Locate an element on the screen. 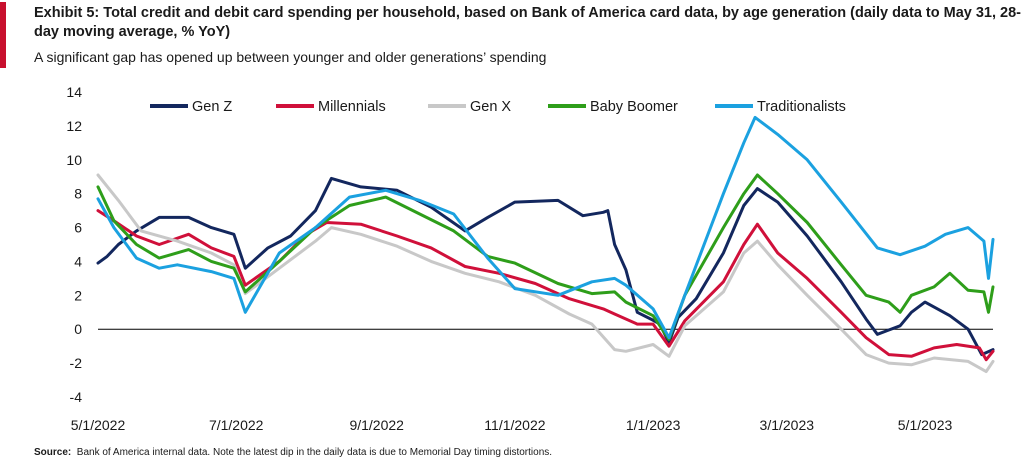 The width and height of the screenshot is (1033, 470). x-tick-label: 1/1/2023 is located at coordinates (653, 425).